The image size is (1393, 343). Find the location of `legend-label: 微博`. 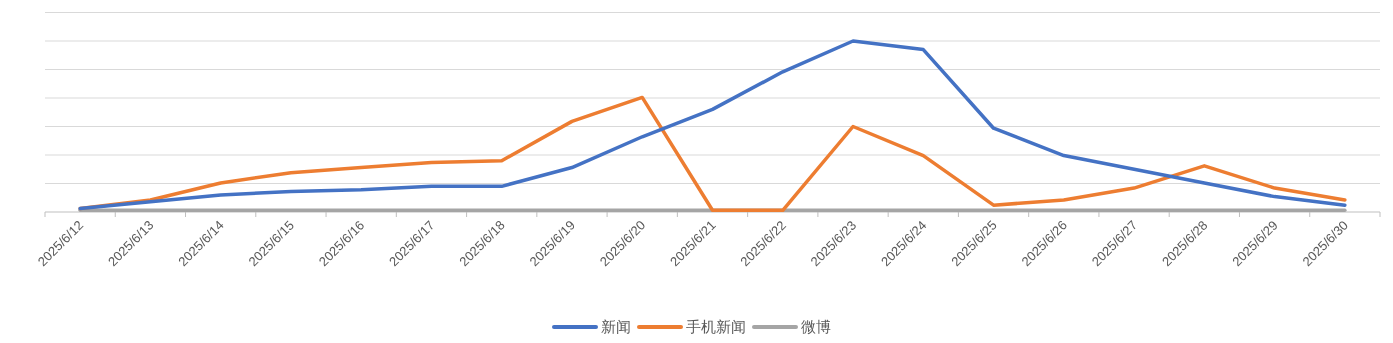

legend-label: 微博 is located at coordinates (816, 326).